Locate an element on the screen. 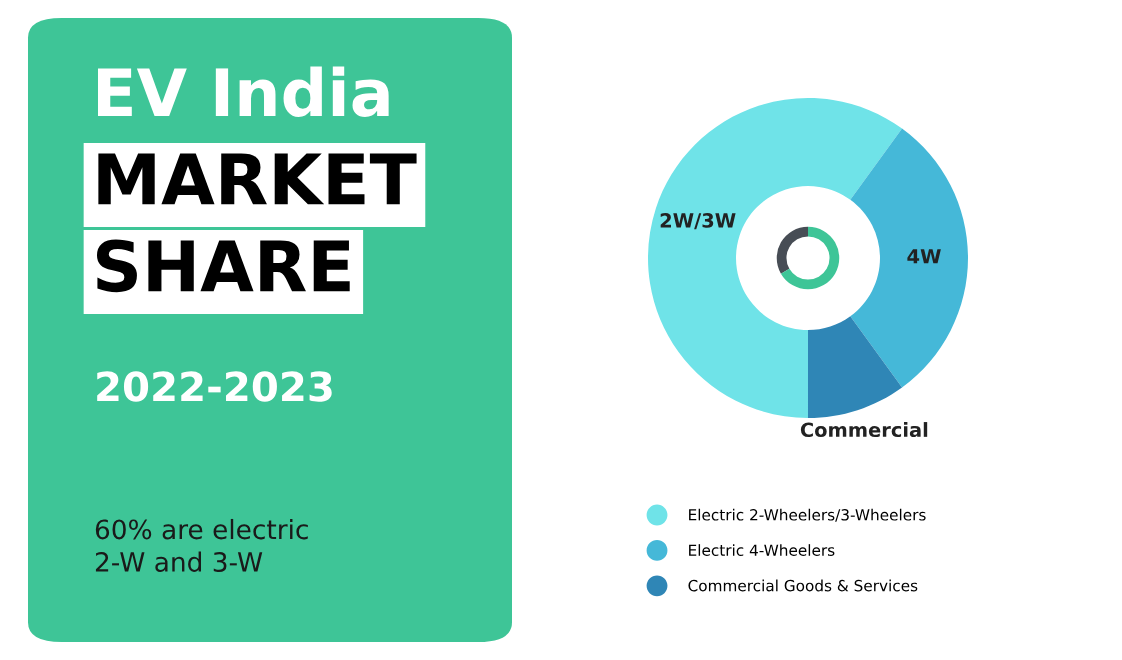 This screenshot has height=660, width=1122. legend-label: Electric 2-Wheelers/3-Wheelers is located at coordinates (807, 515).